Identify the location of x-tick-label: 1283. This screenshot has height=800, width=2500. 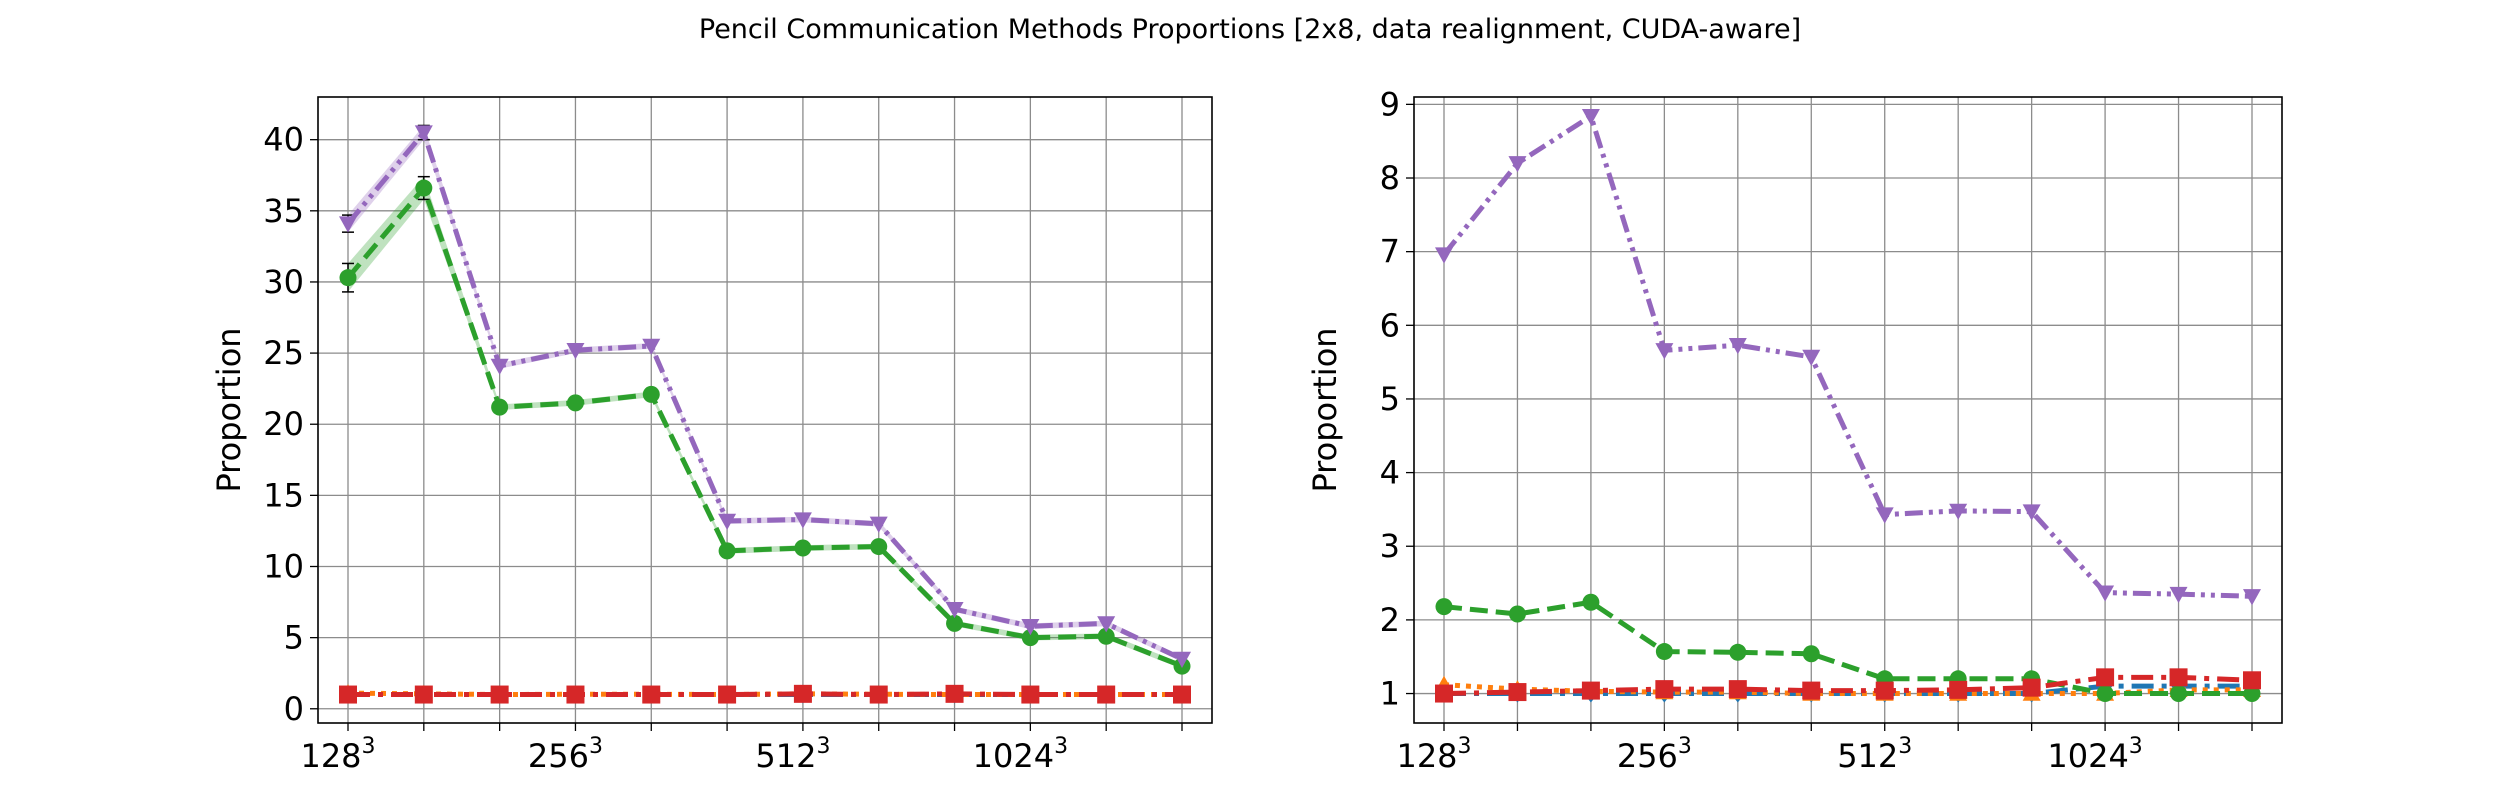
(337, 754).